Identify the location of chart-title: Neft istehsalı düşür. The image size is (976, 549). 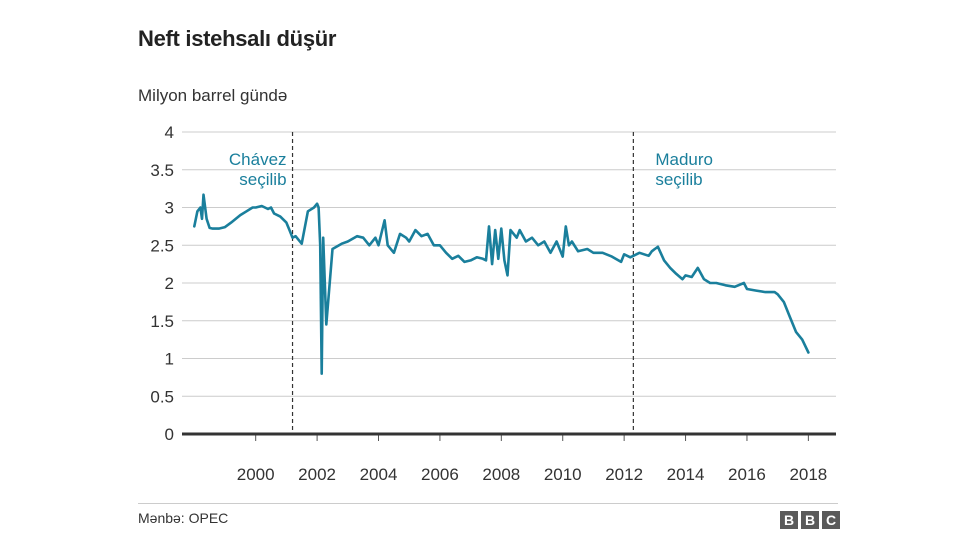
(237, 38).